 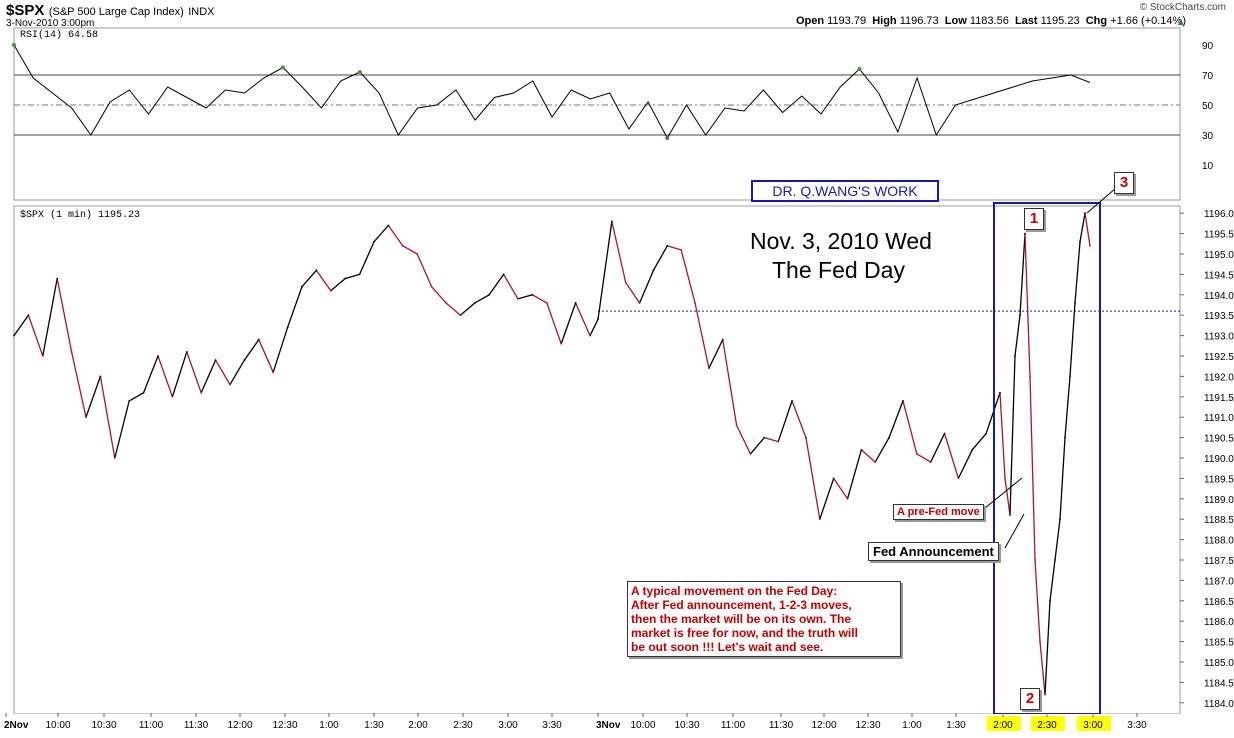 What do you see at coordinates (103, 725) in the screenshot?
I see `x-tick-label: 10:30` at bounding box center [103, 725].